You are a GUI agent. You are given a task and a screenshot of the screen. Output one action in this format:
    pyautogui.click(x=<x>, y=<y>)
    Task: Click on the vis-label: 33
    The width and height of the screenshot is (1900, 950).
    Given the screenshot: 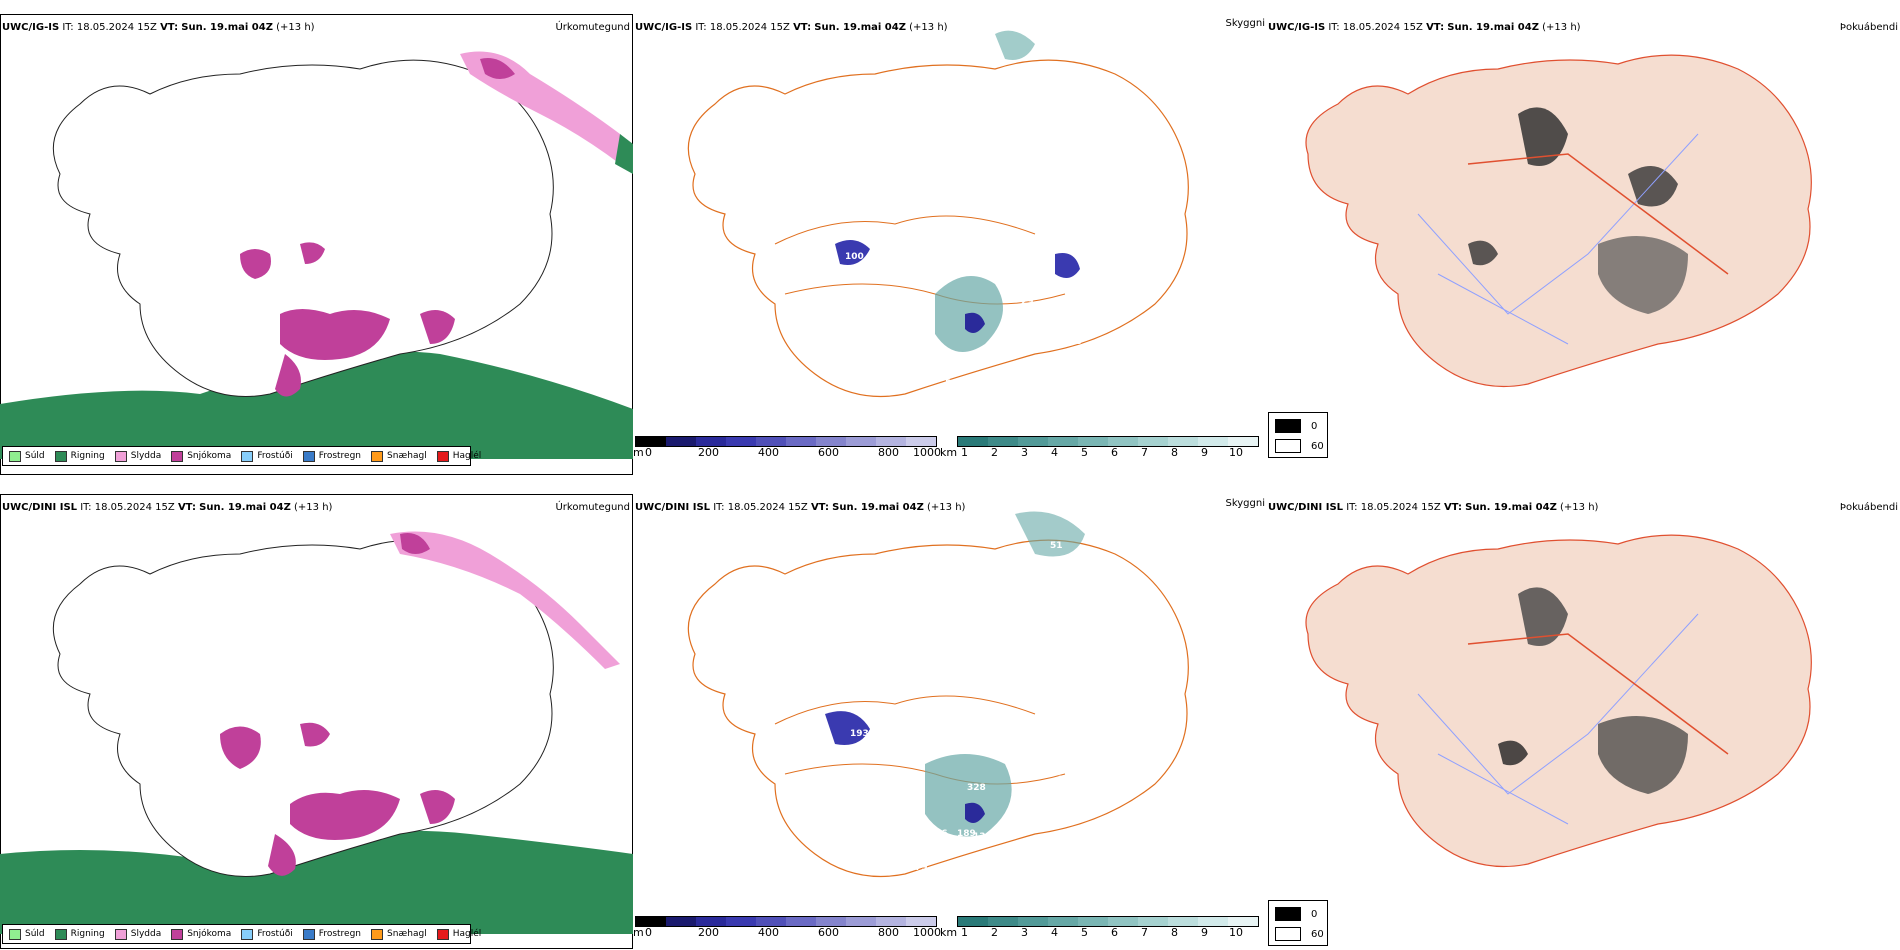 What is the action you would take?
    pyautogui.click(x=917, y=830)
    